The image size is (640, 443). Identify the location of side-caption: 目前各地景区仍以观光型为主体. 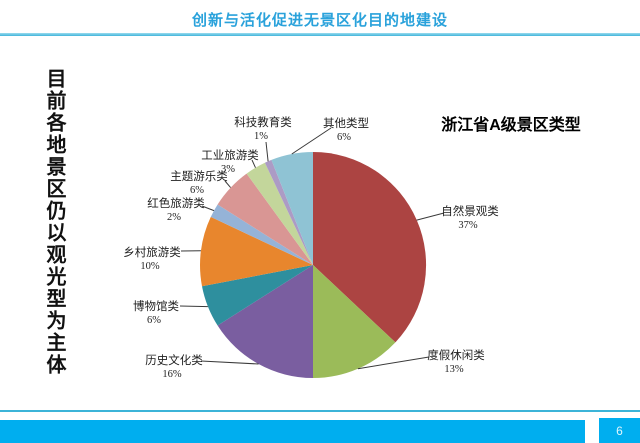
(54, 222).